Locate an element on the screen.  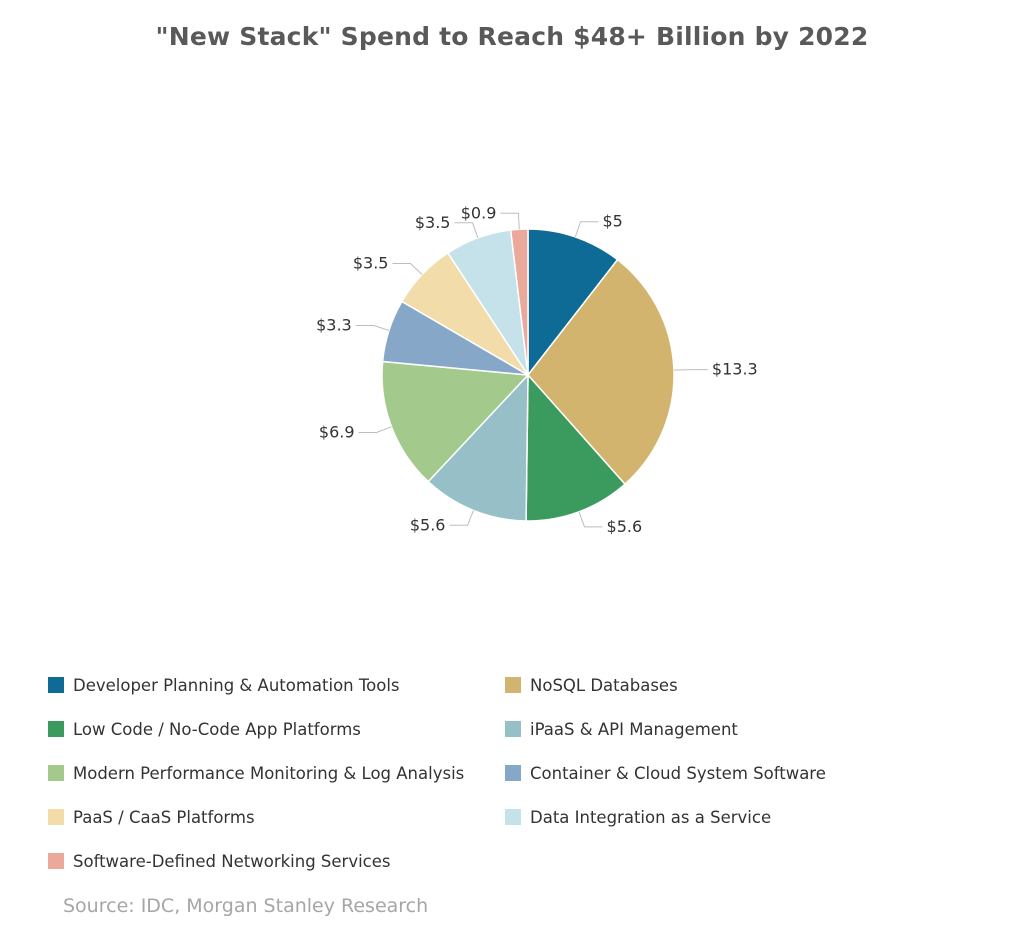
legend-item: Developer Planning & Automation Tools is located at coordinates (276, 685).